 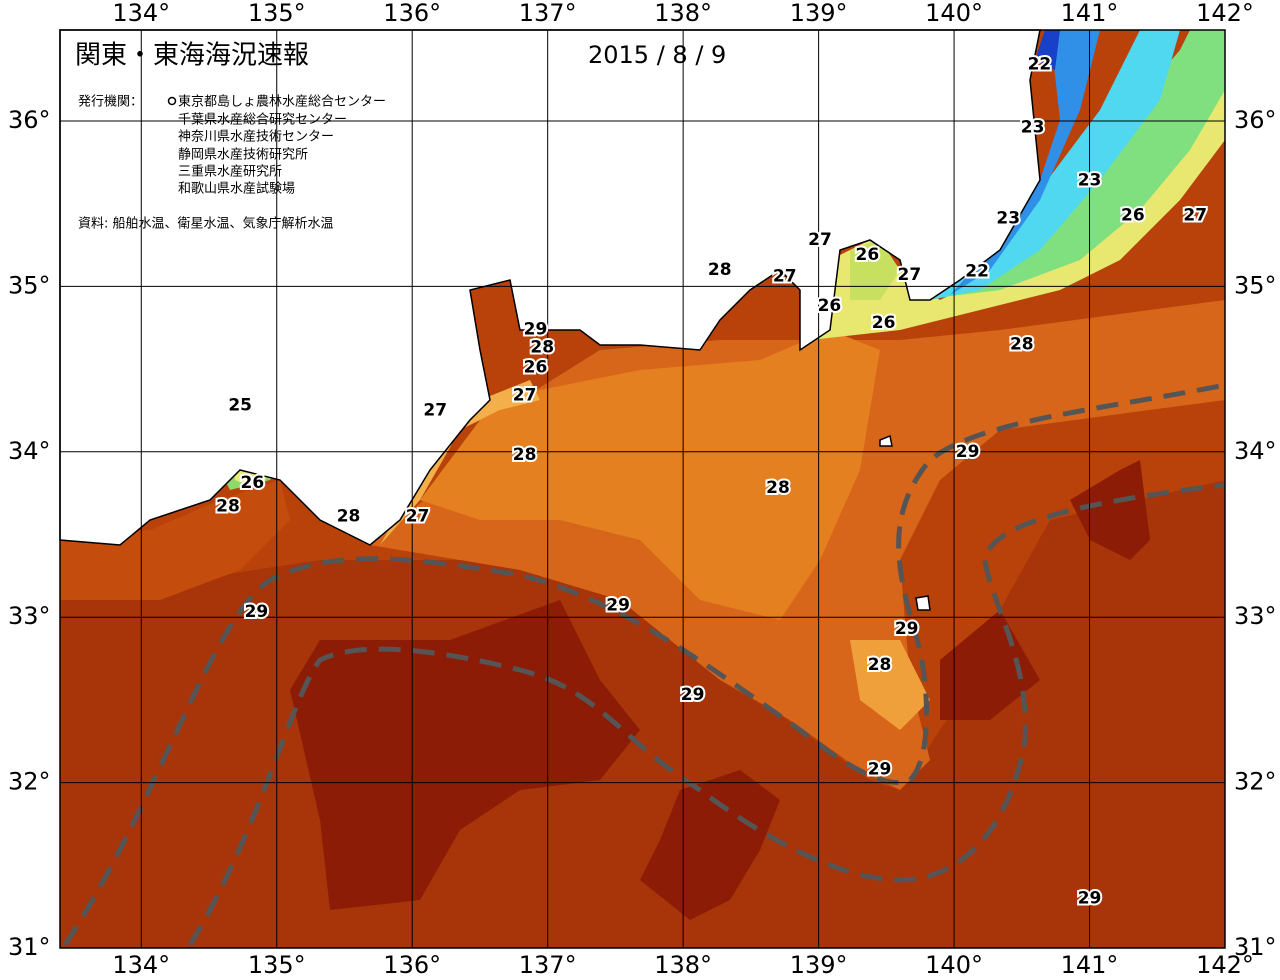 I want to click on lat-label-left: 35°, so click(x=29, y=285).